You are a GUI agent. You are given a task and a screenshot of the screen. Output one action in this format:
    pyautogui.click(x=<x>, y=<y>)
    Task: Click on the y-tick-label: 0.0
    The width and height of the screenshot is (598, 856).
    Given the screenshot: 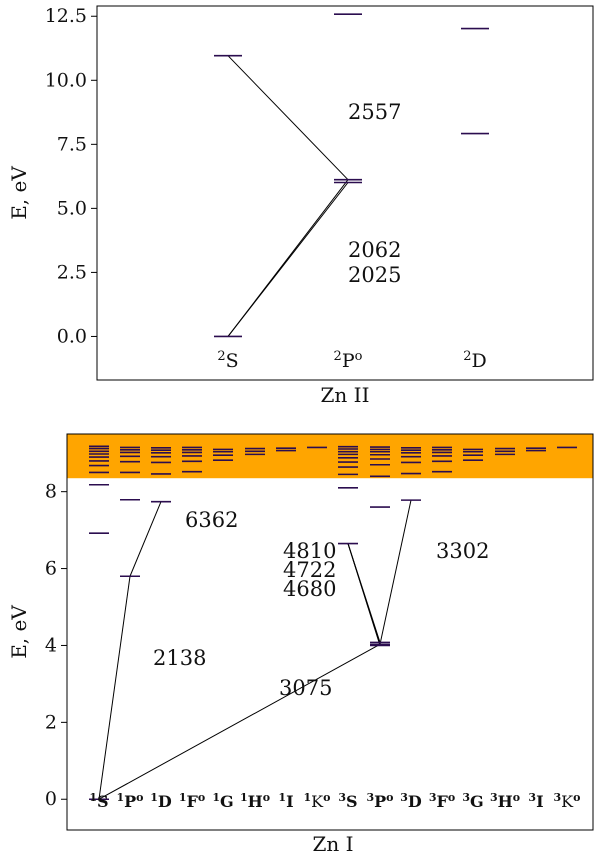 What is the action you would take?
    pyautogui.click(x=72, y=336)
    